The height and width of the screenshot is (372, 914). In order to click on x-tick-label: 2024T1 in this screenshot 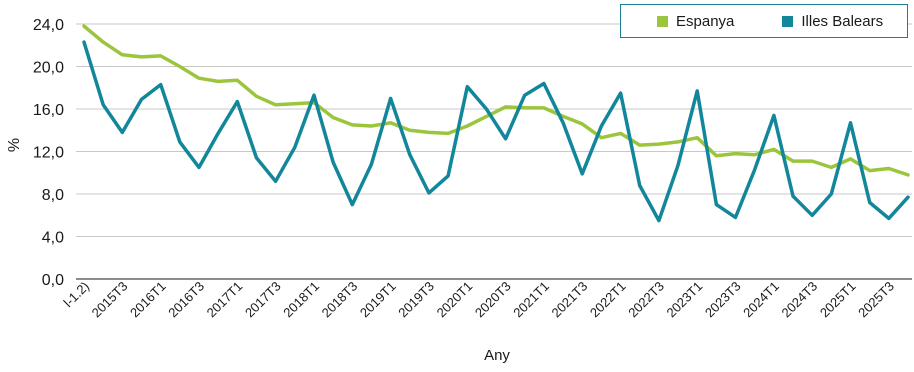, I will do `click(761, 300)`.